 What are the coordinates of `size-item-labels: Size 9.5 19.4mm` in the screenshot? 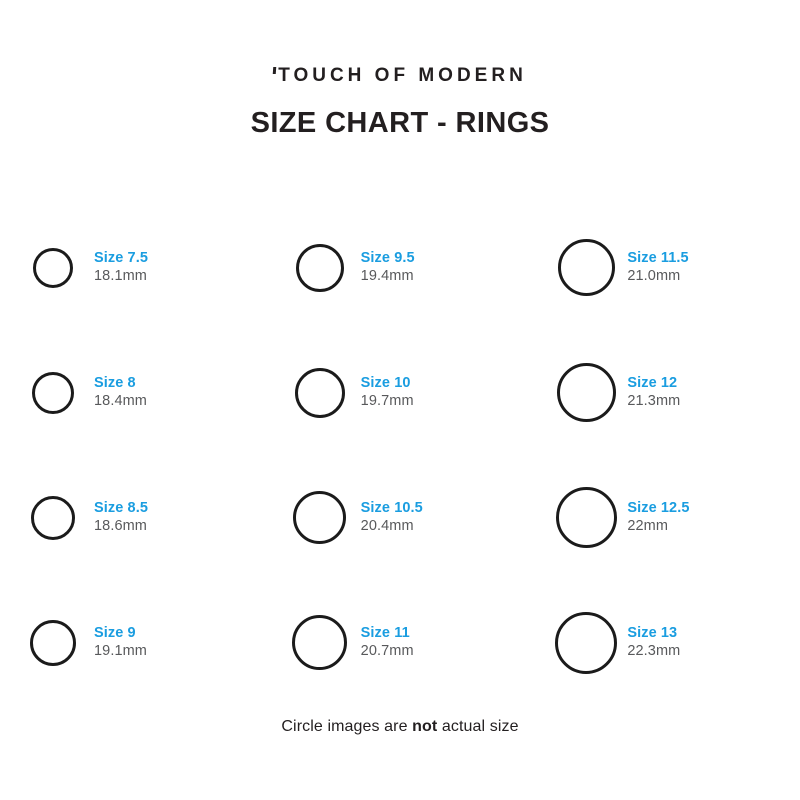 It's located at (388, 267).